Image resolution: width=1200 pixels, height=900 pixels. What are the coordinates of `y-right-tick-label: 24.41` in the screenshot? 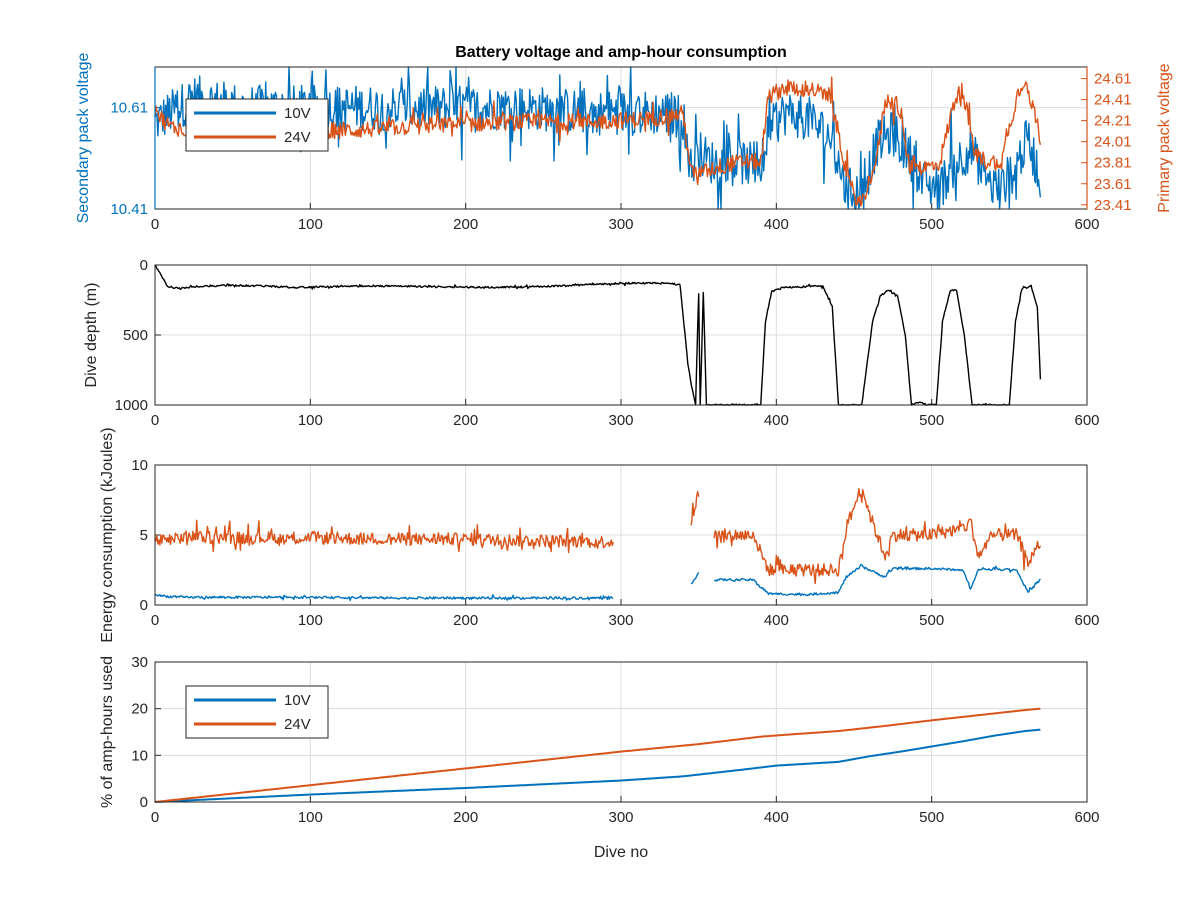 It's located at (1113, 100).